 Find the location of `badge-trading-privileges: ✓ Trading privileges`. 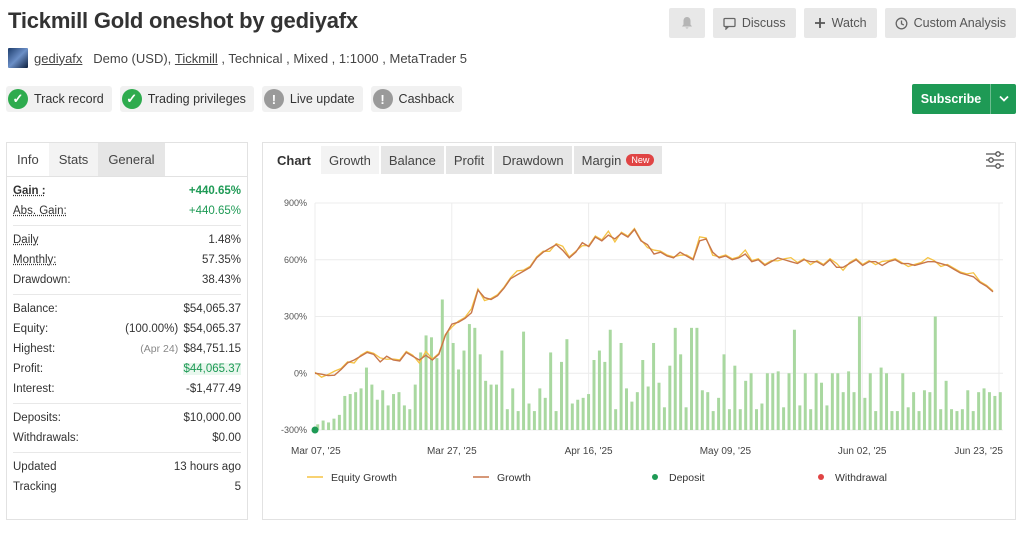

badge-trading-privileges: ✓ Trading privileges is located at coordinates (186, 99).